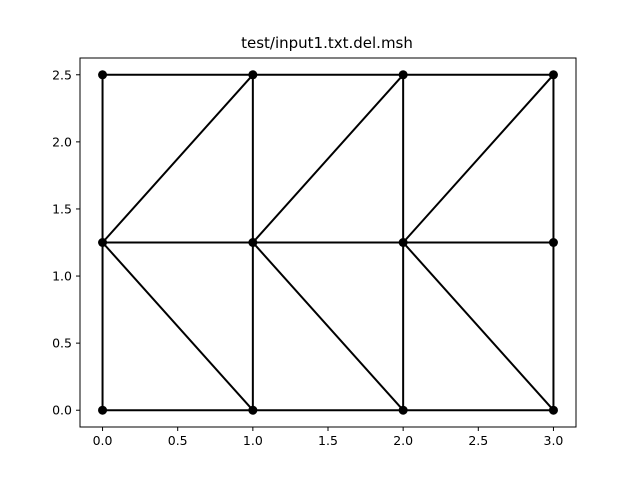 Image resolution: width=640 pixels, height=480 pixels. What do you see at coordinates (62, 343) in the screenshot?
I see `y-tick-label: 0.5` at bounding box center [62, 343].